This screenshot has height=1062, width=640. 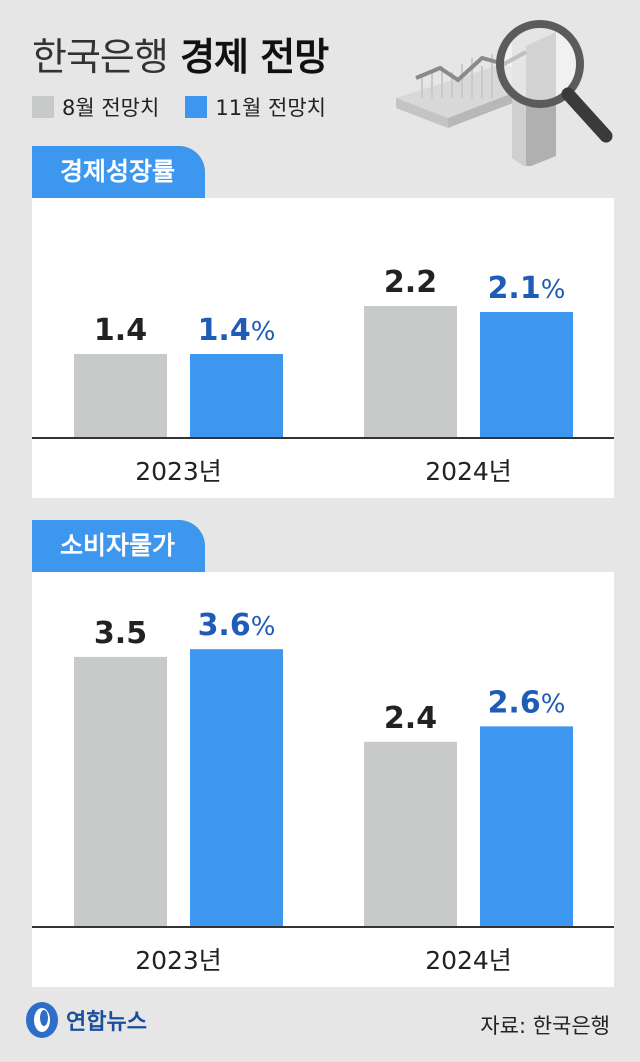 What do you see at coordinates (179, 107) in the screenshot?
I see `legend: 8월 전망치 11월 전망치` at bounding box center [179, 107].